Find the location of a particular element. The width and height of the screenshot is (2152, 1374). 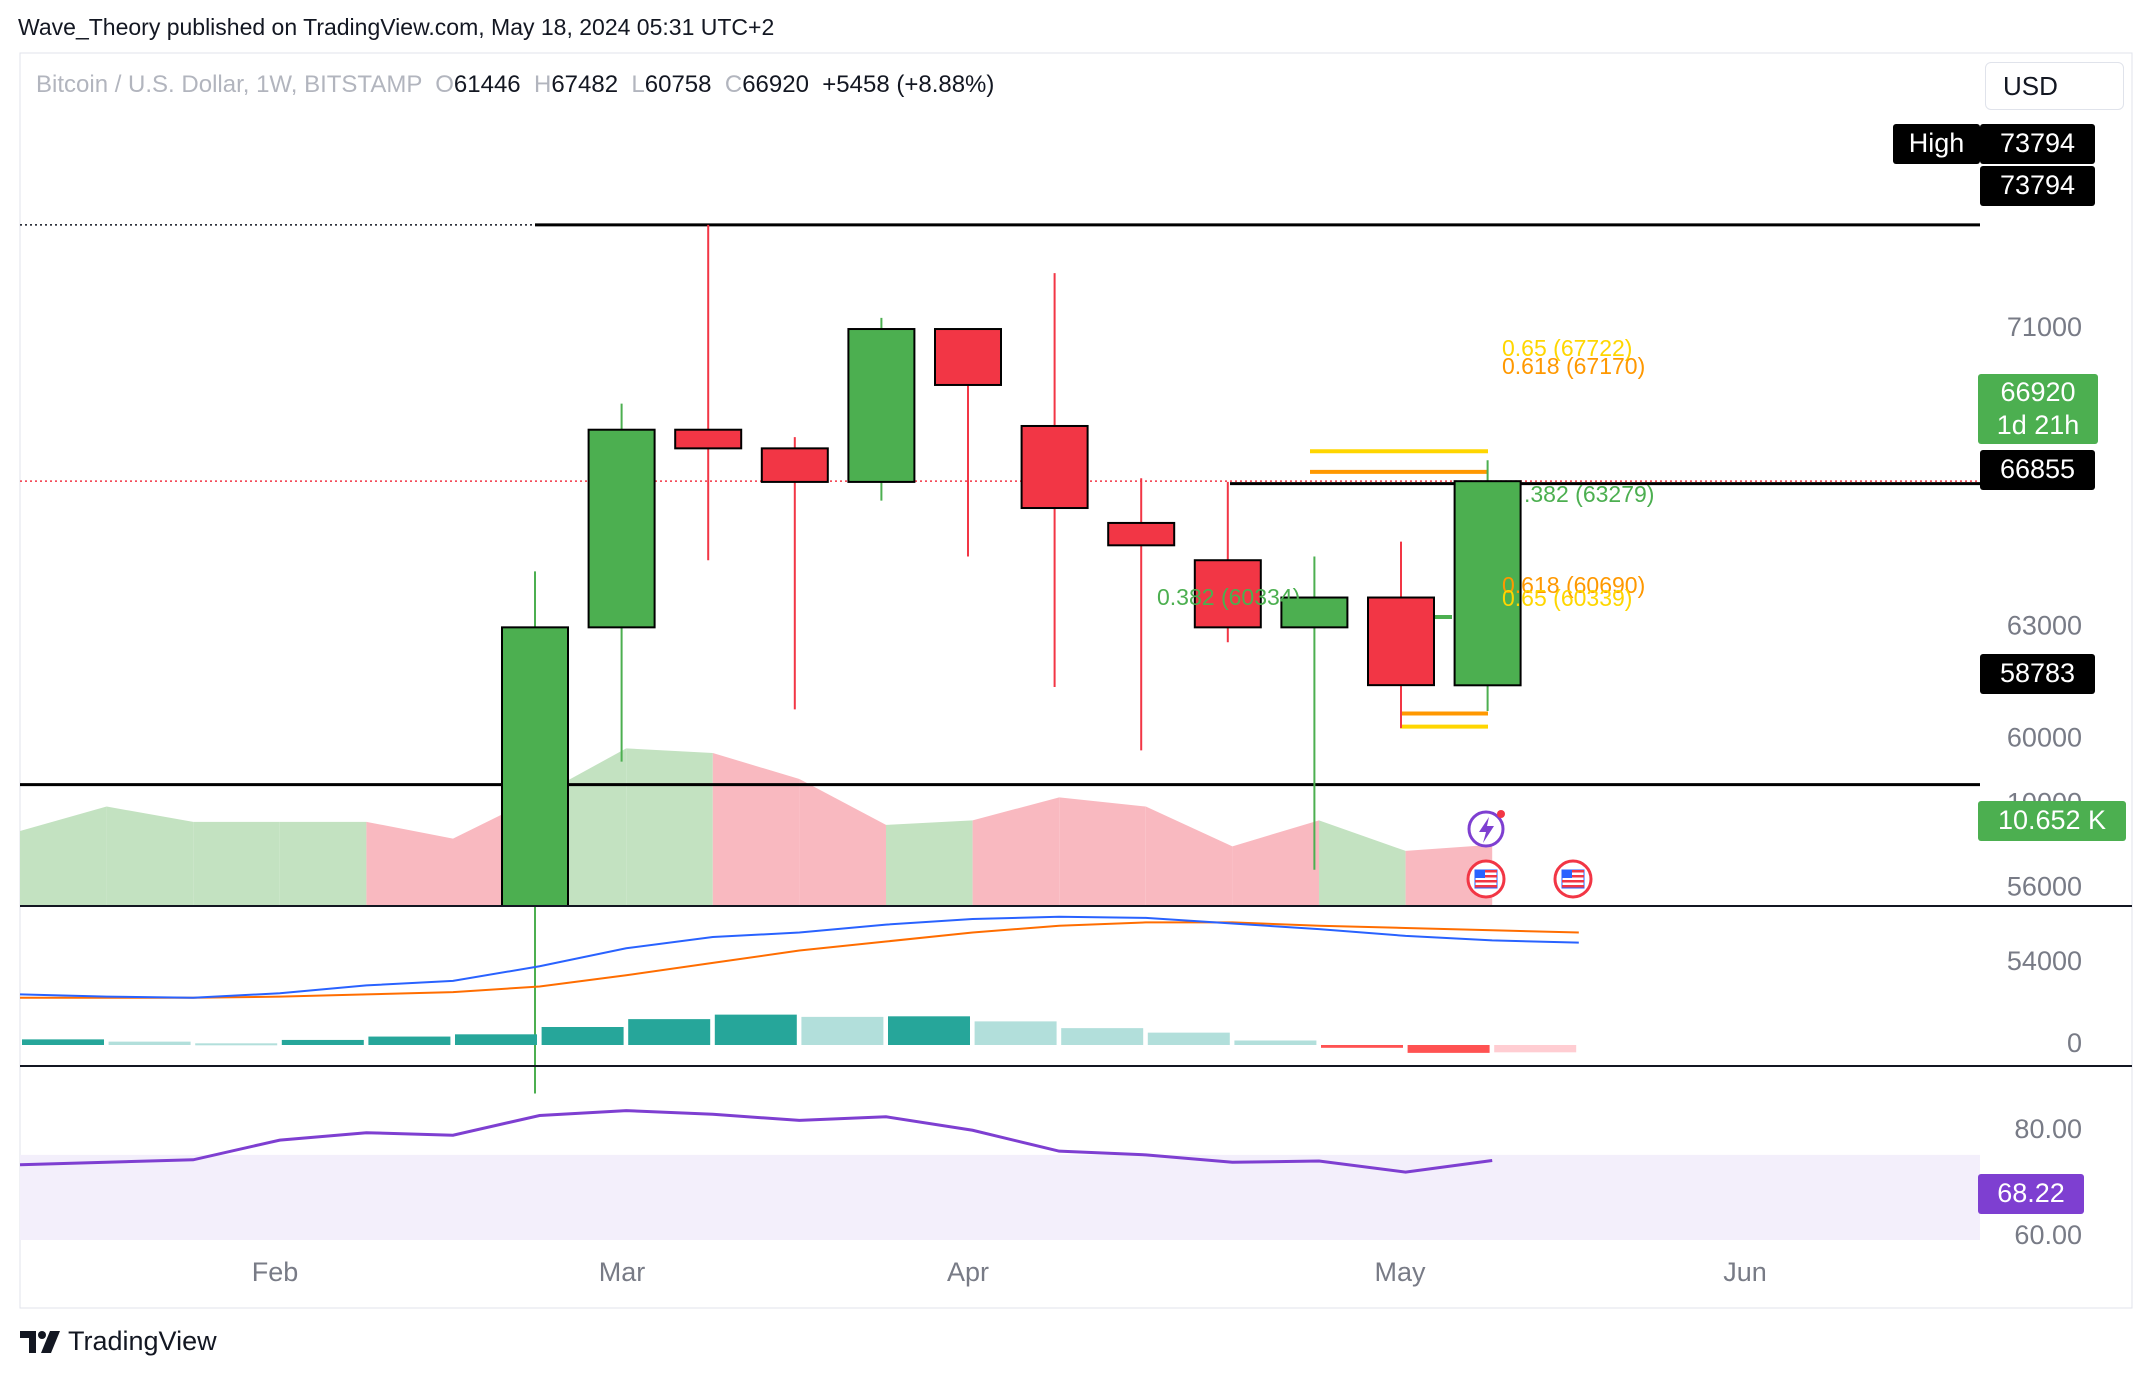

volume-value-tag-bg is located at coordinates (2052, 821).